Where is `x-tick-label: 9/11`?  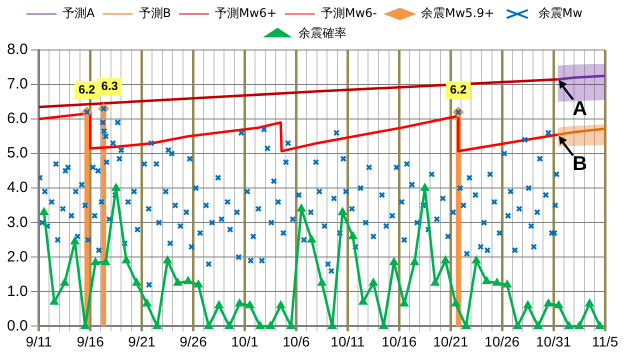
x-tick-label: 9/11 is located at coordinates (39, 341).